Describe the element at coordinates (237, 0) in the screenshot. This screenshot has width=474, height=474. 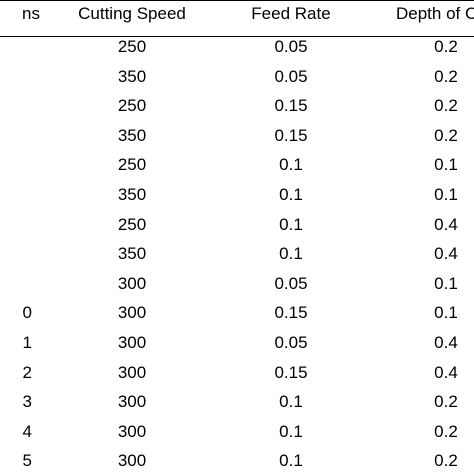
I see `table-top-rule` at that location.